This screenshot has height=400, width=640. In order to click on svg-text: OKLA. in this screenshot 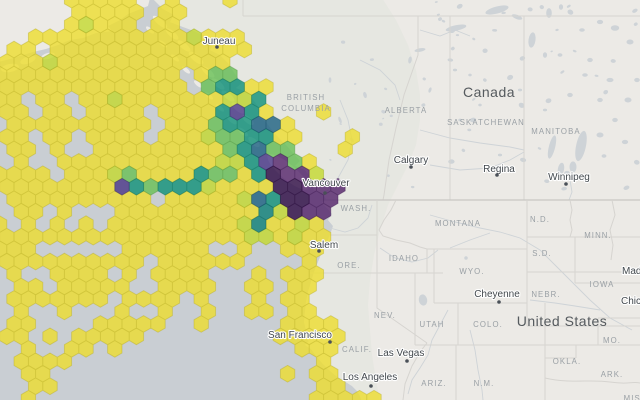, I will do `click(567, 361)`.